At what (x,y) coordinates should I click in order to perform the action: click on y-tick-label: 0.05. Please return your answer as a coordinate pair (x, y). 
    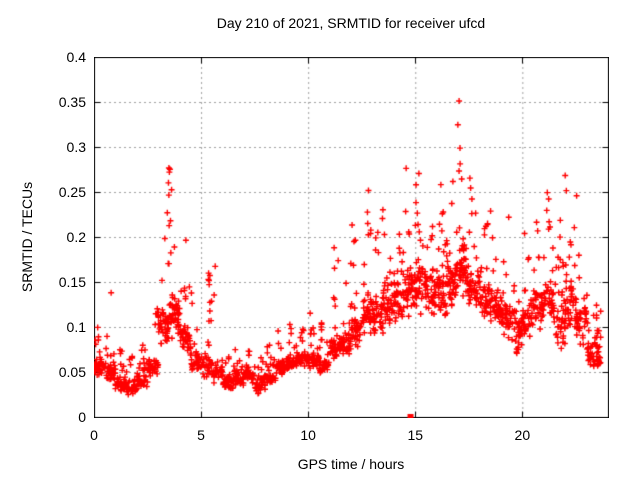
    Looking at the image, I should click on (72, 372).